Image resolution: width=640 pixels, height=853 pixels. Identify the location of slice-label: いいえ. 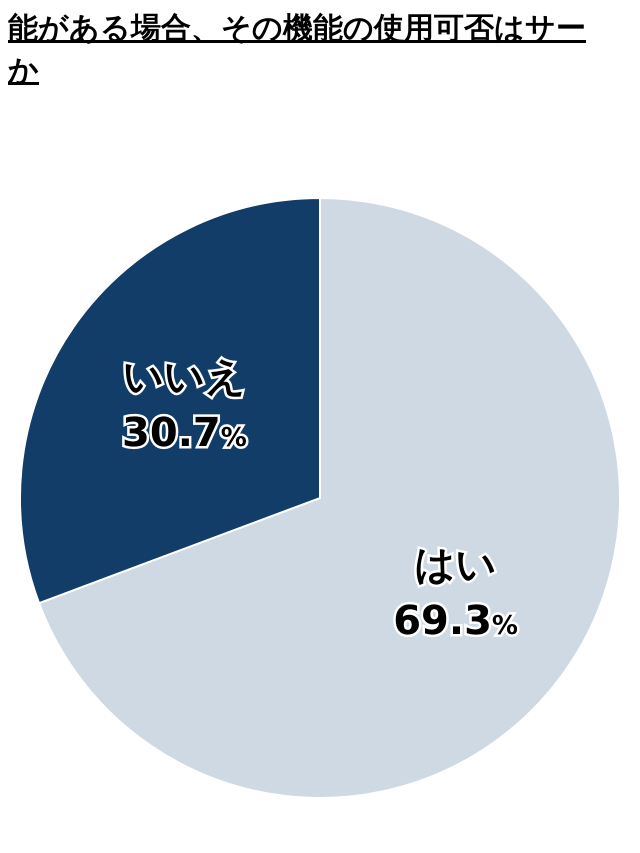
(184, 377).